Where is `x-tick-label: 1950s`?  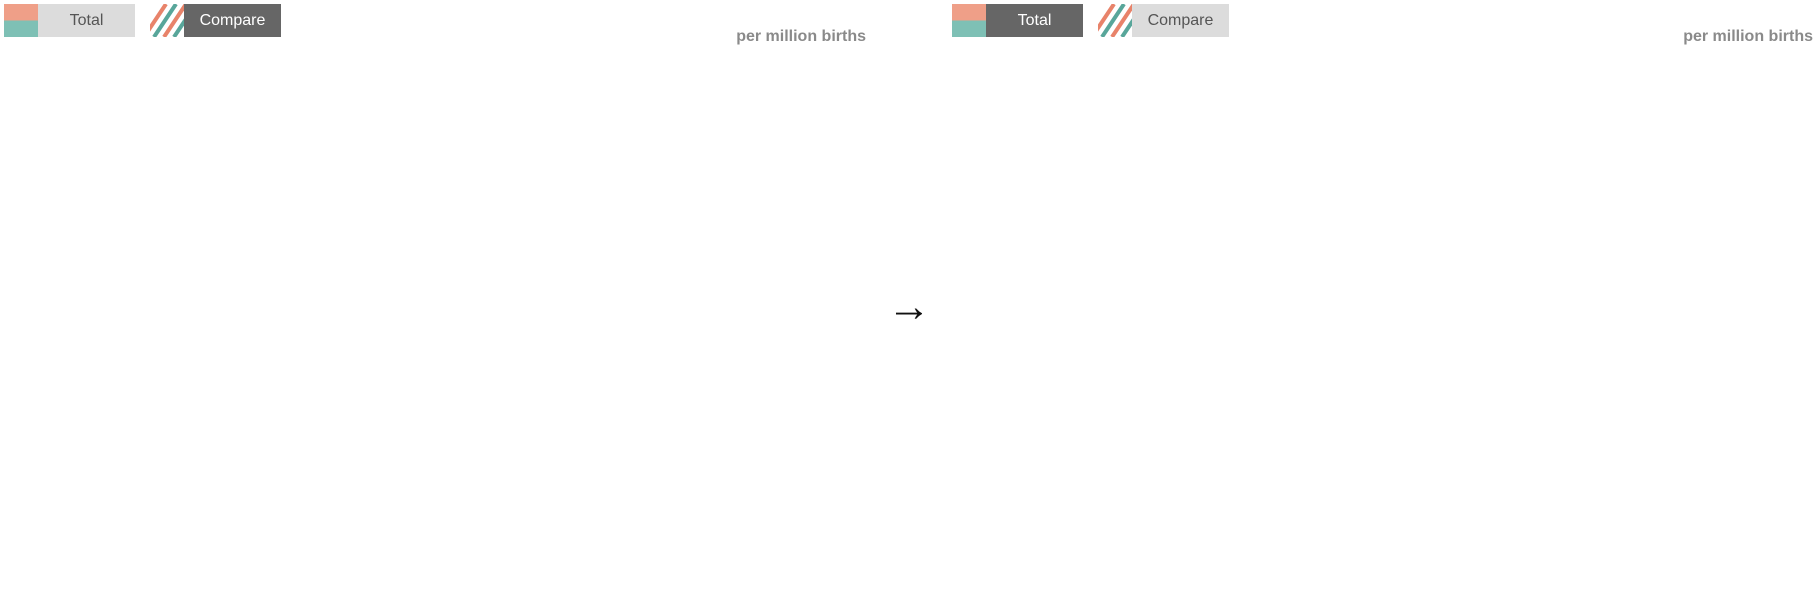
x-tick-label: 1950s is located at coordinates (1357, 595).